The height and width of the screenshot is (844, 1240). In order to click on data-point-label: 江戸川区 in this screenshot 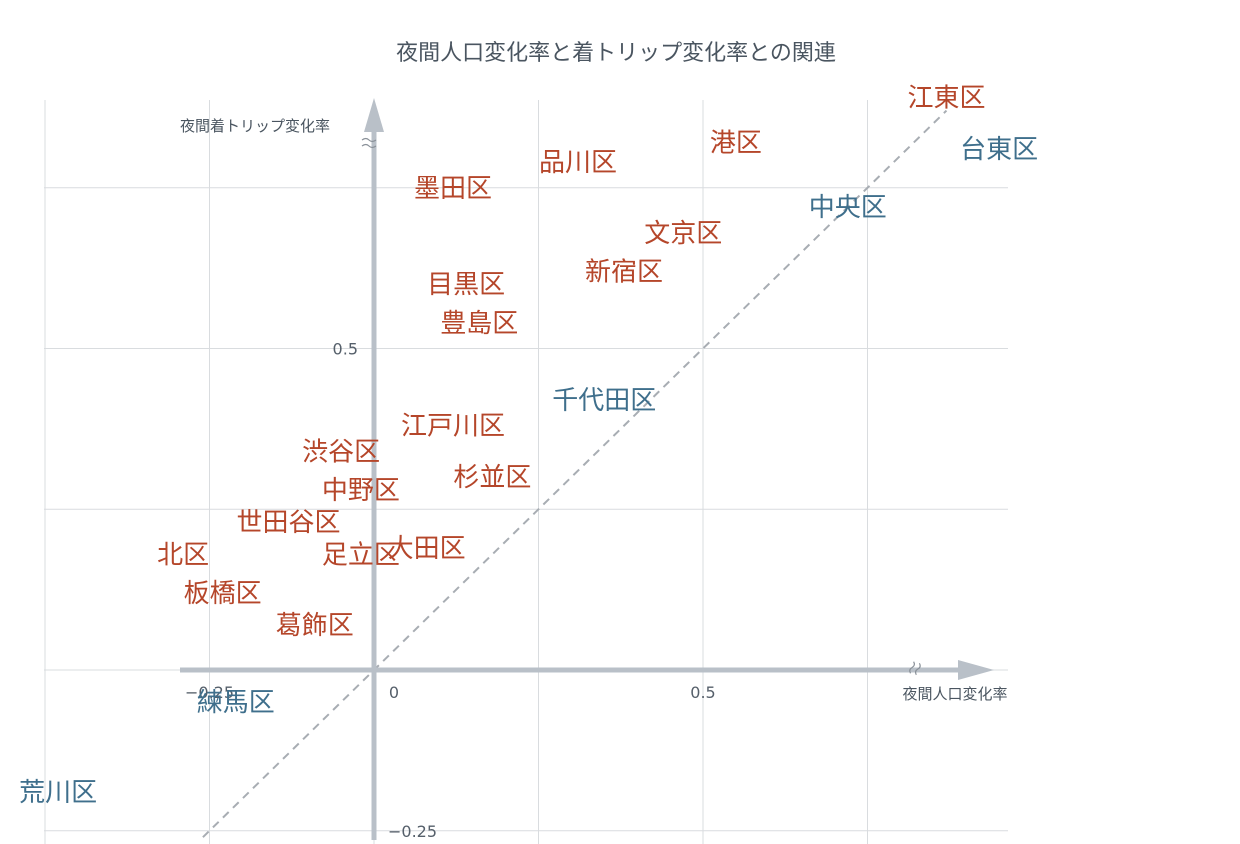, I will do `click(453, 427)`.